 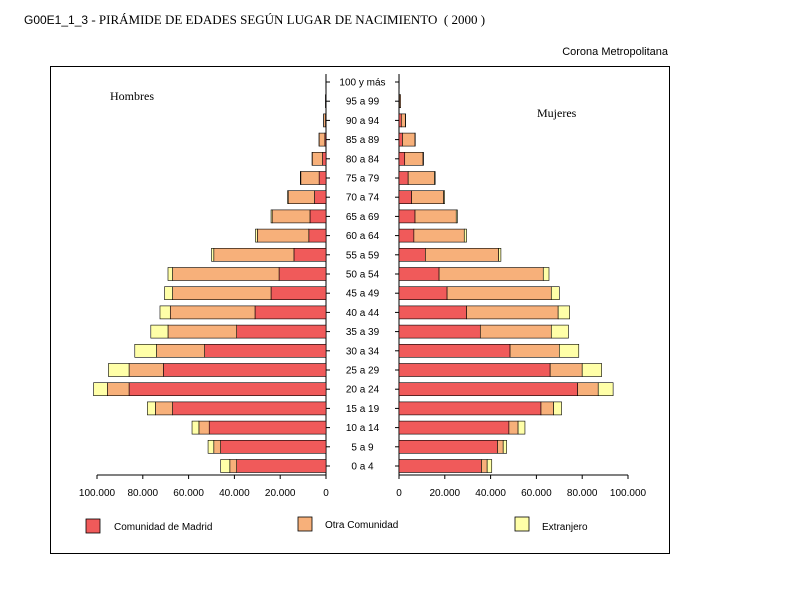 What do you see at coordinates (363, 371) in the screenshot?
I see `age-group-label: 25 a 29` at bounding box center [363, 371].